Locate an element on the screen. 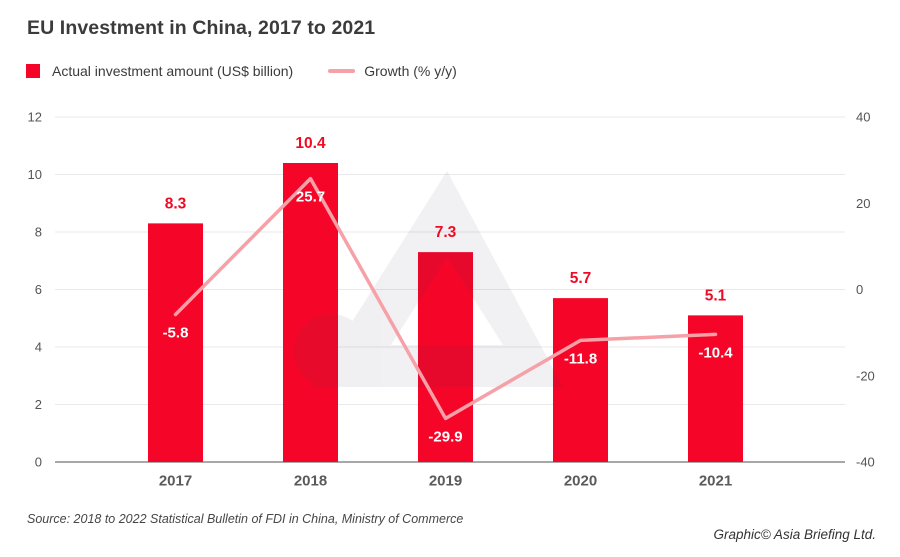 The height and width of the screenshot is (557, 900). y-axis-tick-right: 20 is located at coordinates (863, 203).